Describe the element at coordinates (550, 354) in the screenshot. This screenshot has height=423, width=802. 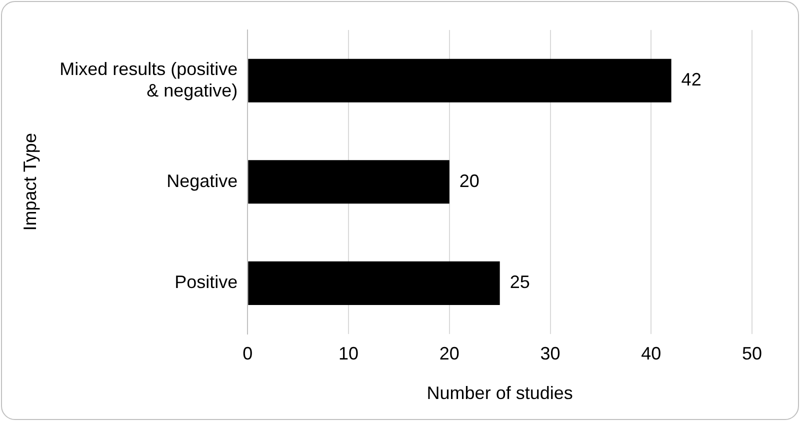
I see `x-tick-label: 30` at that location.